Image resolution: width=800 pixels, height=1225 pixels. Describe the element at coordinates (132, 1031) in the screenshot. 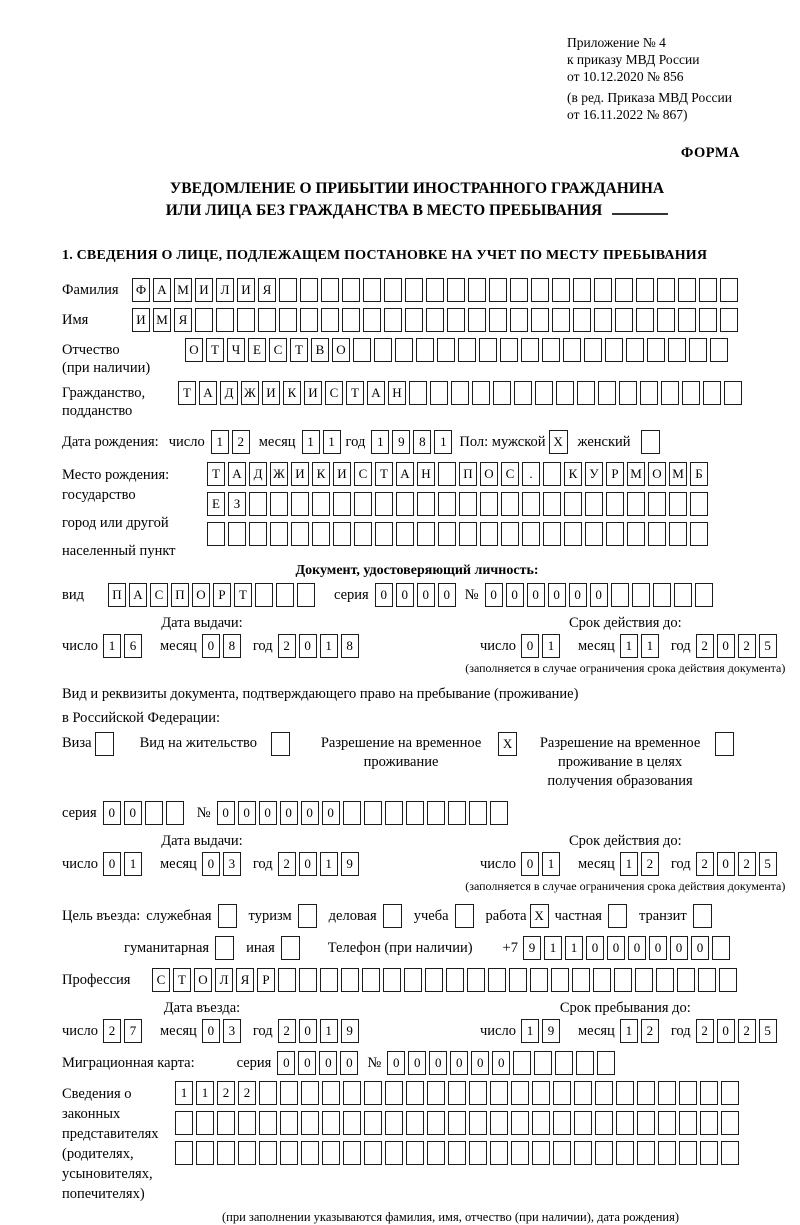

I see `char-cell: 7` at that location.